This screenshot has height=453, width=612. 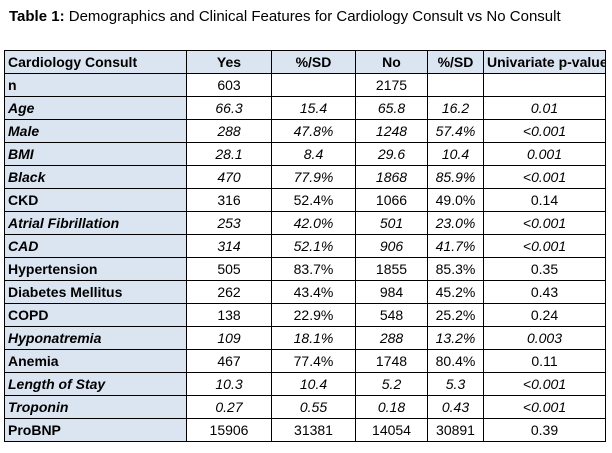 What do you see at coordinates (95, 384) in the screenshot?
I see `row-label: Length of Stay` at bounding box center [95, 384].